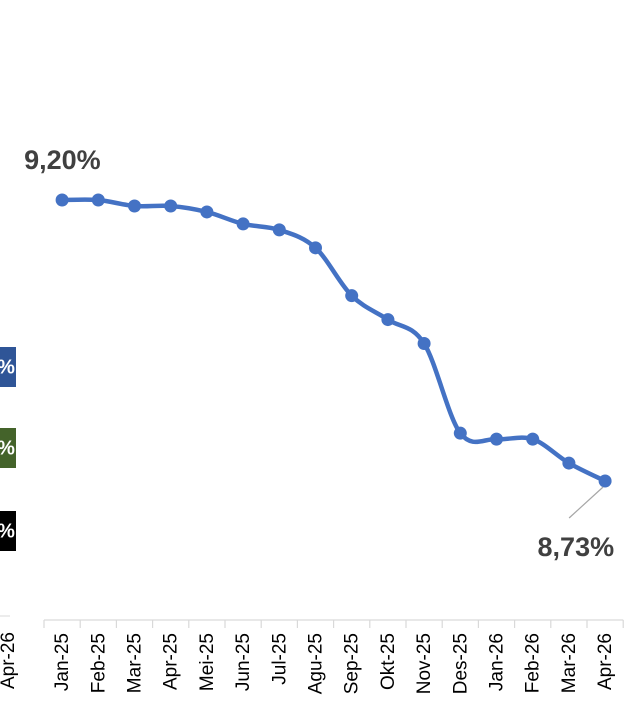 The width and height of the screenshot is (628, 728). What do you see at coordinates (533, 663) in the screenshot?
I see `x-tick-label: Feb-26` at bounding box center [533, 663].